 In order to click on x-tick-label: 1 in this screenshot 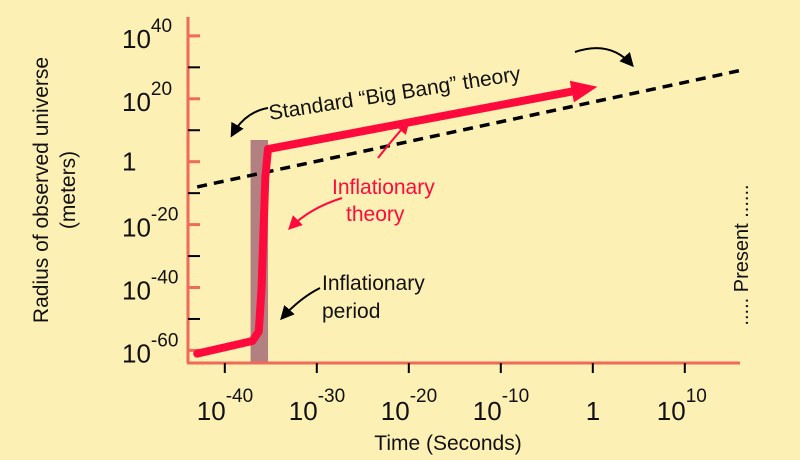, I will do `click(593, 411)`.